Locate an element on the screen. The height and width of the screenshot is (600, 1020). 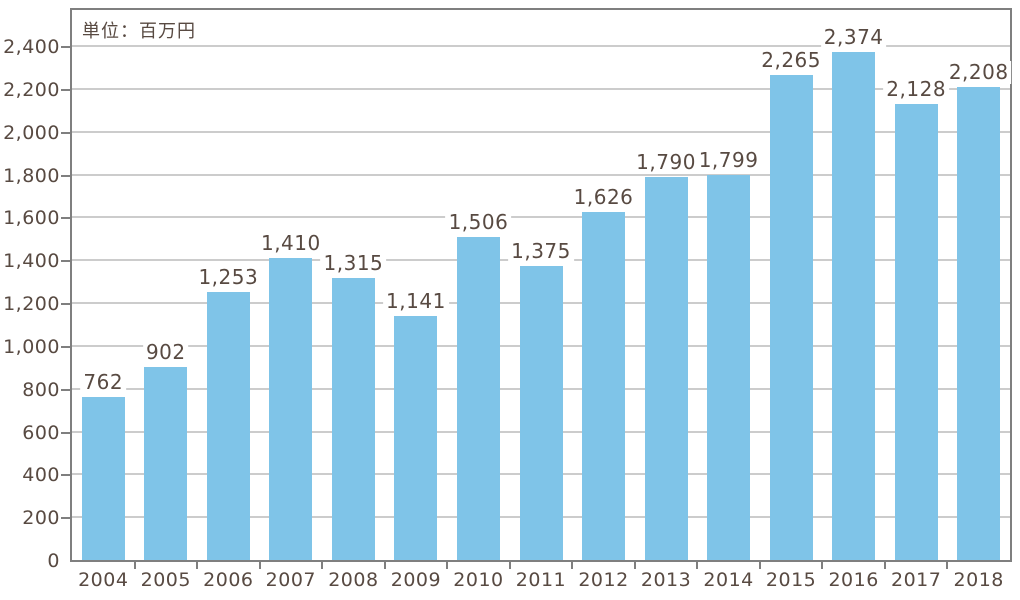
bar-value-label: 1,315 is located at coordinates (353, 264).